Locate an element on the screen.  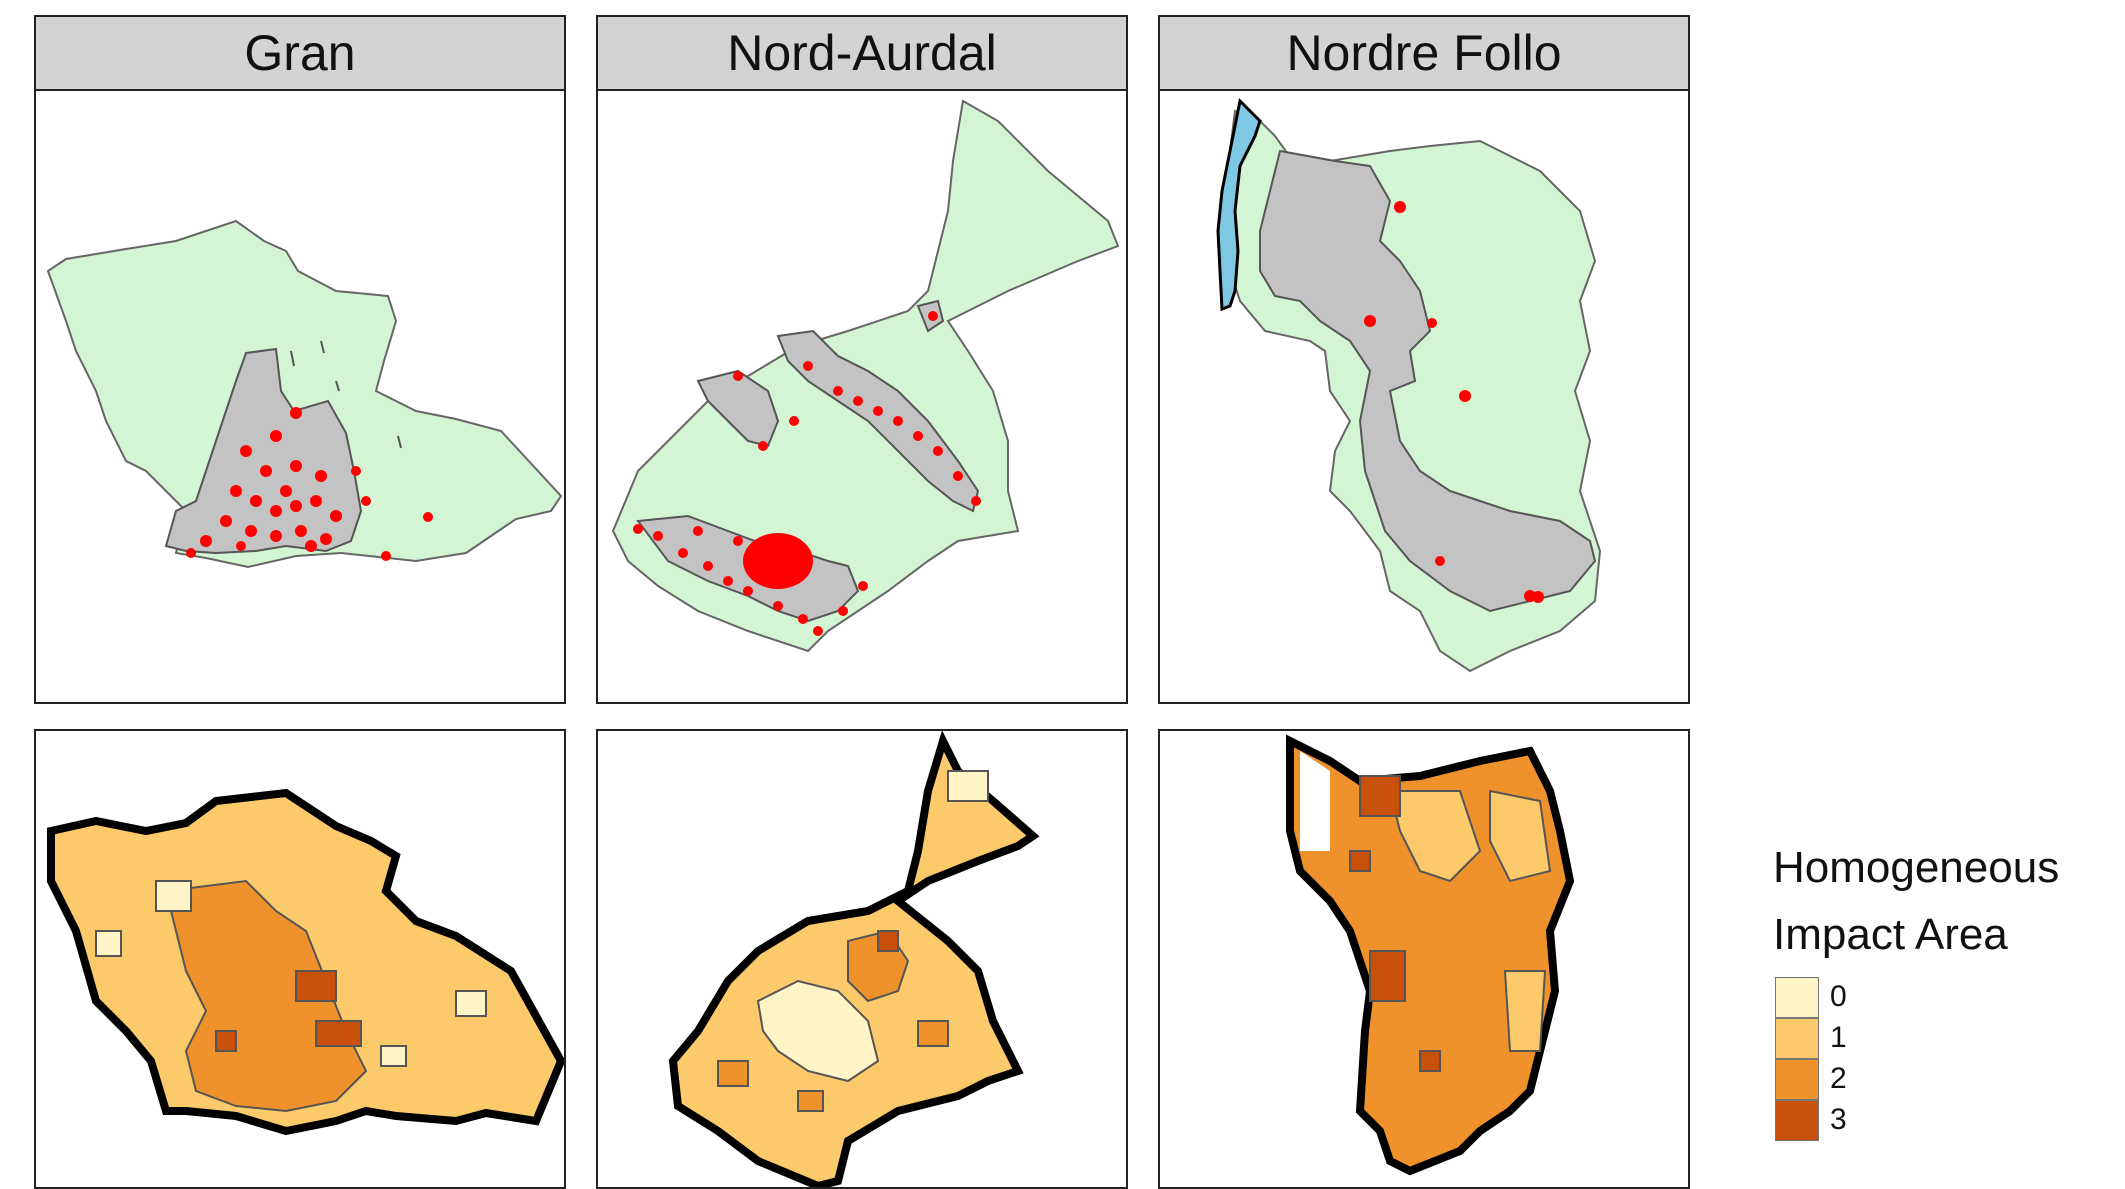
facet-strip-gran: Gran is located at coordinates (300, 53).